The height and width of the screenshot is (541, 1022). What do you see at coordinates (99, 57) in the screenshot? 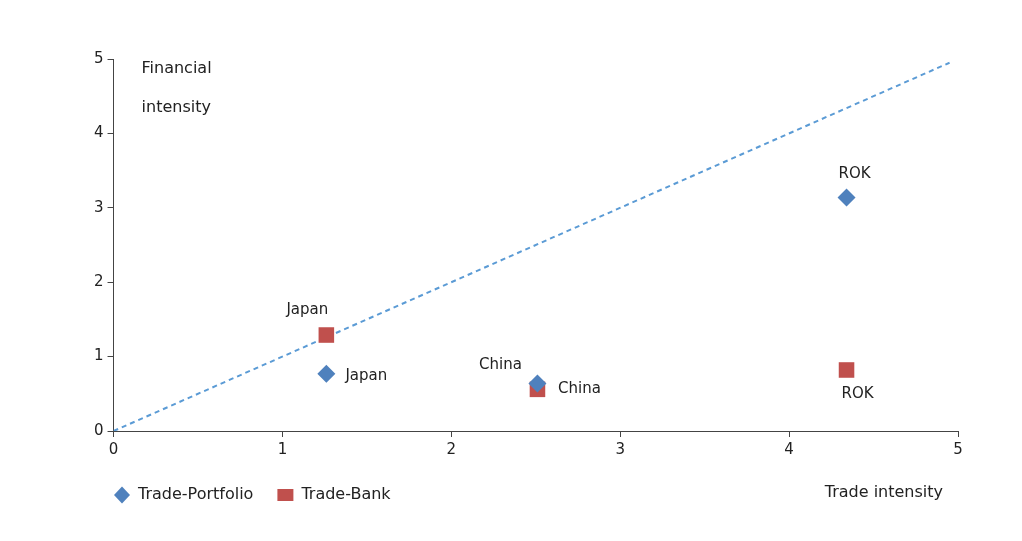
I see `y-tick-label: 5` at bounding box center [99, 57].